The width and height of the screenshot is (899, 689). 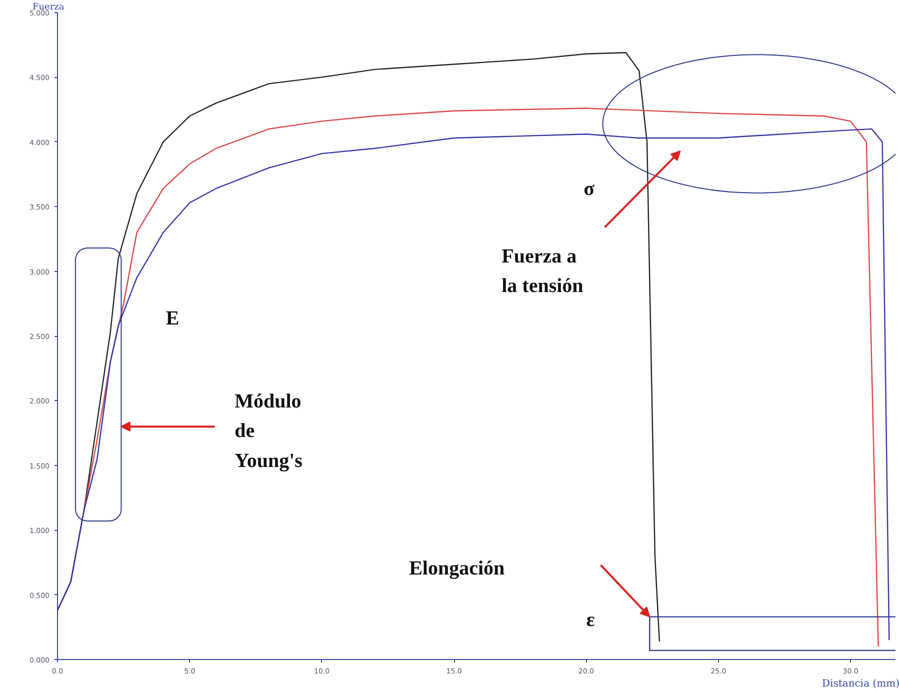 What do you see at coordinates (457, 568) in the screenshot?
I see `annotation: Elongación` at bounding box center [457, 568].